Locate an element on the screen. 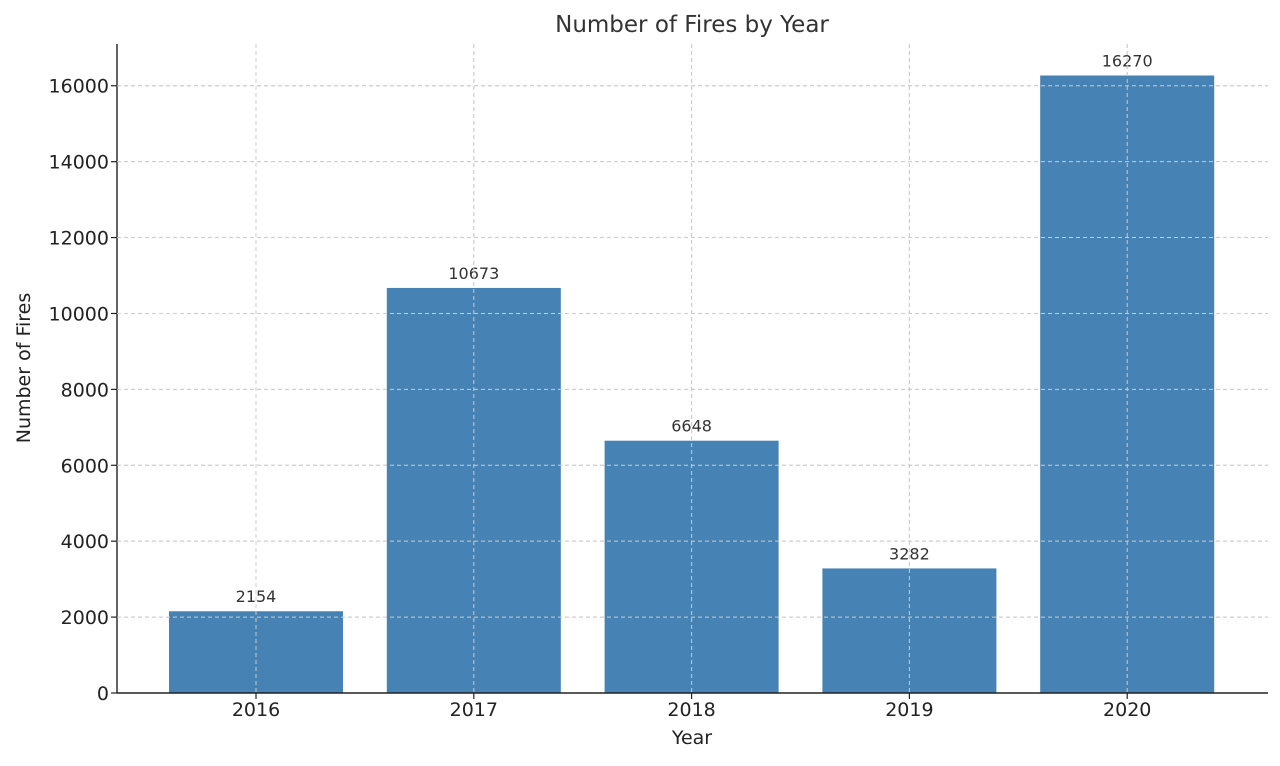  bar-2018 is located at coordinates (691, 566).